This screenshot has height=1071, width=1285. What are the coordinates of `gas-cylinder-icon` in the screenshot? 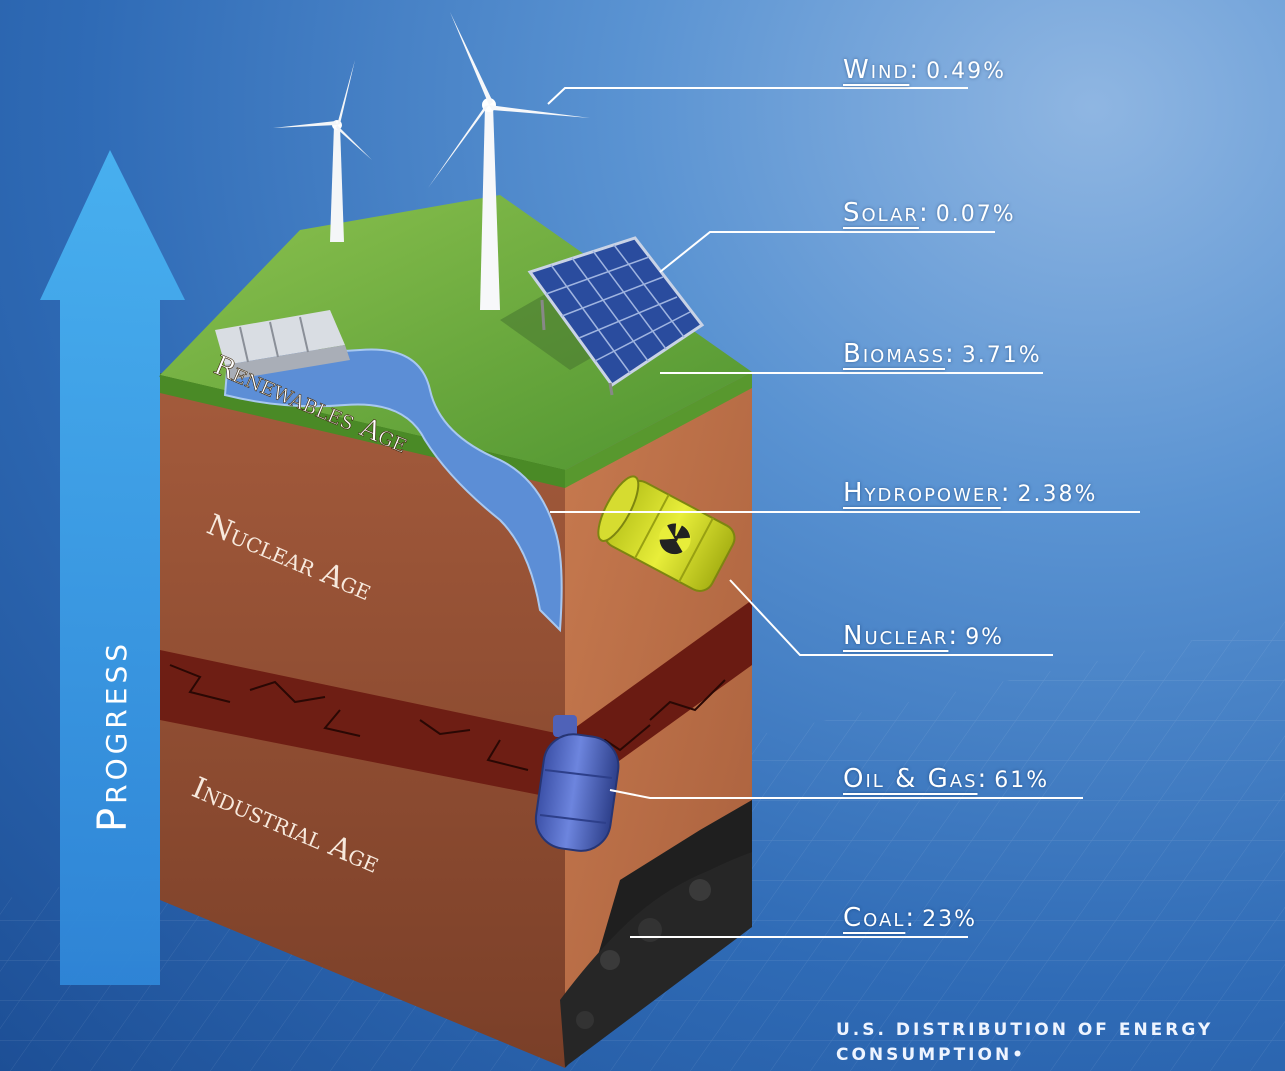 It's located at (577, 783).